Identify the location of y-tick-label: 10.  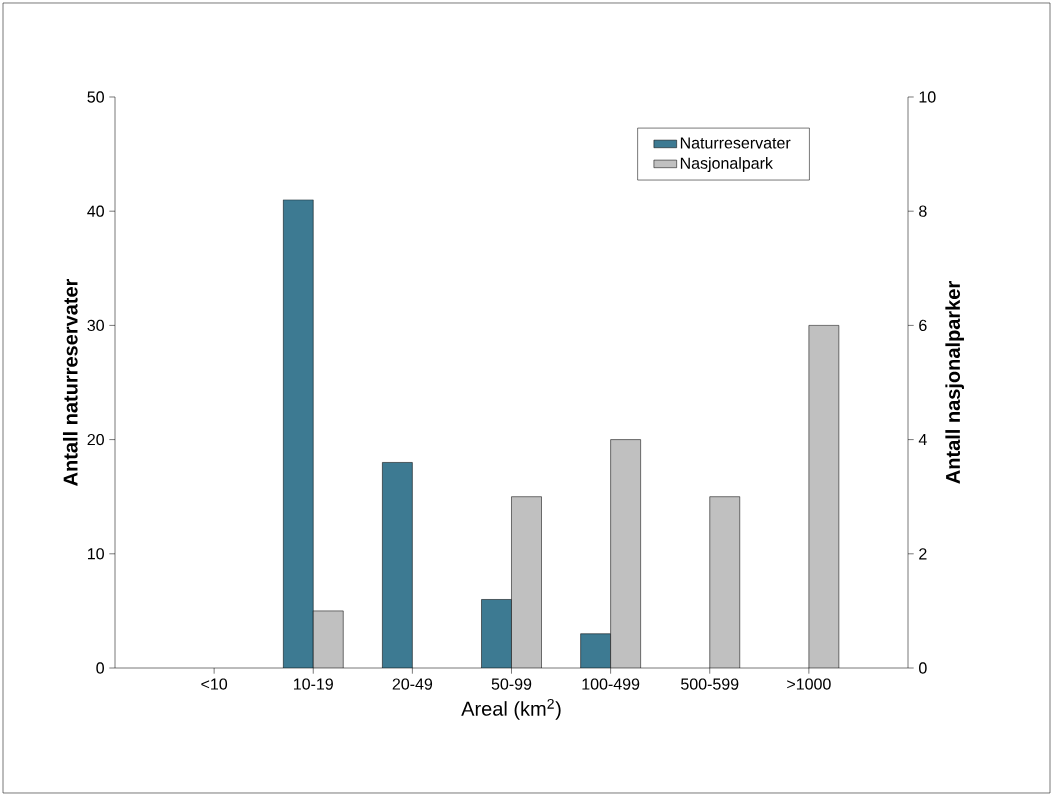
(96, 554).